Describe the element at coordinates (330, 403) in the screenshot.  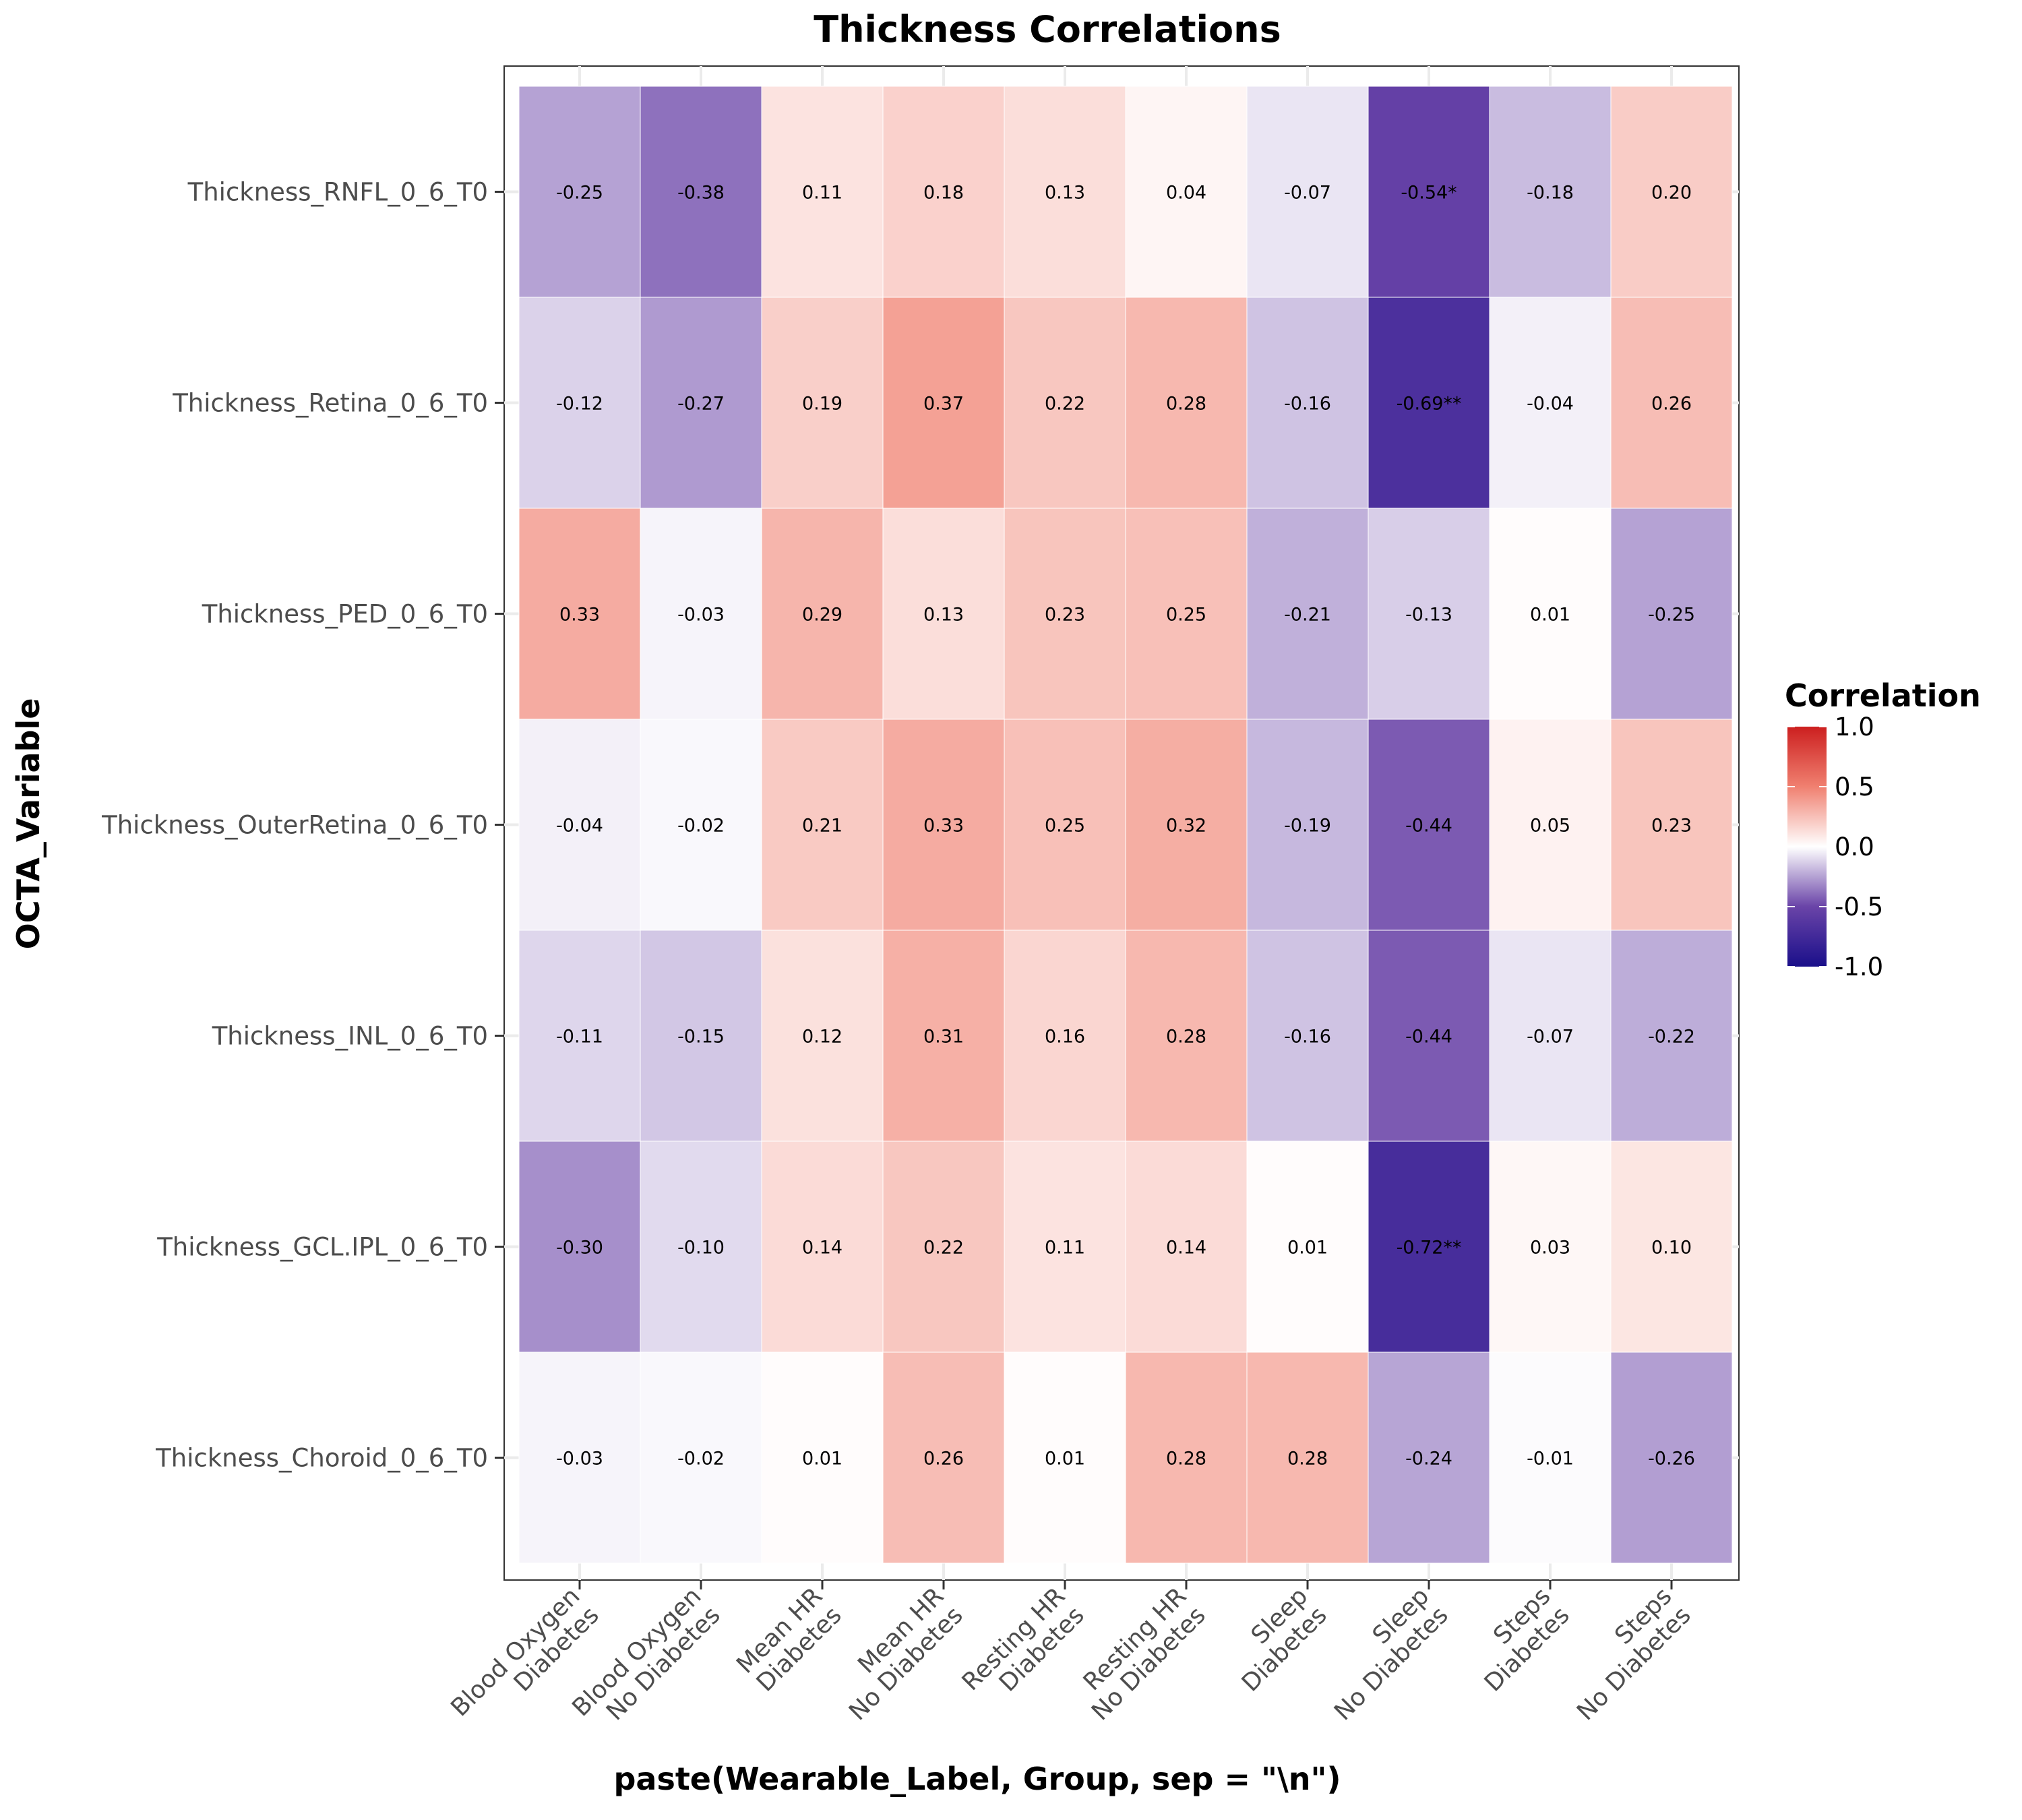
I see `y-tick-label: Thickness_Retina_0_6_T0` at that location.